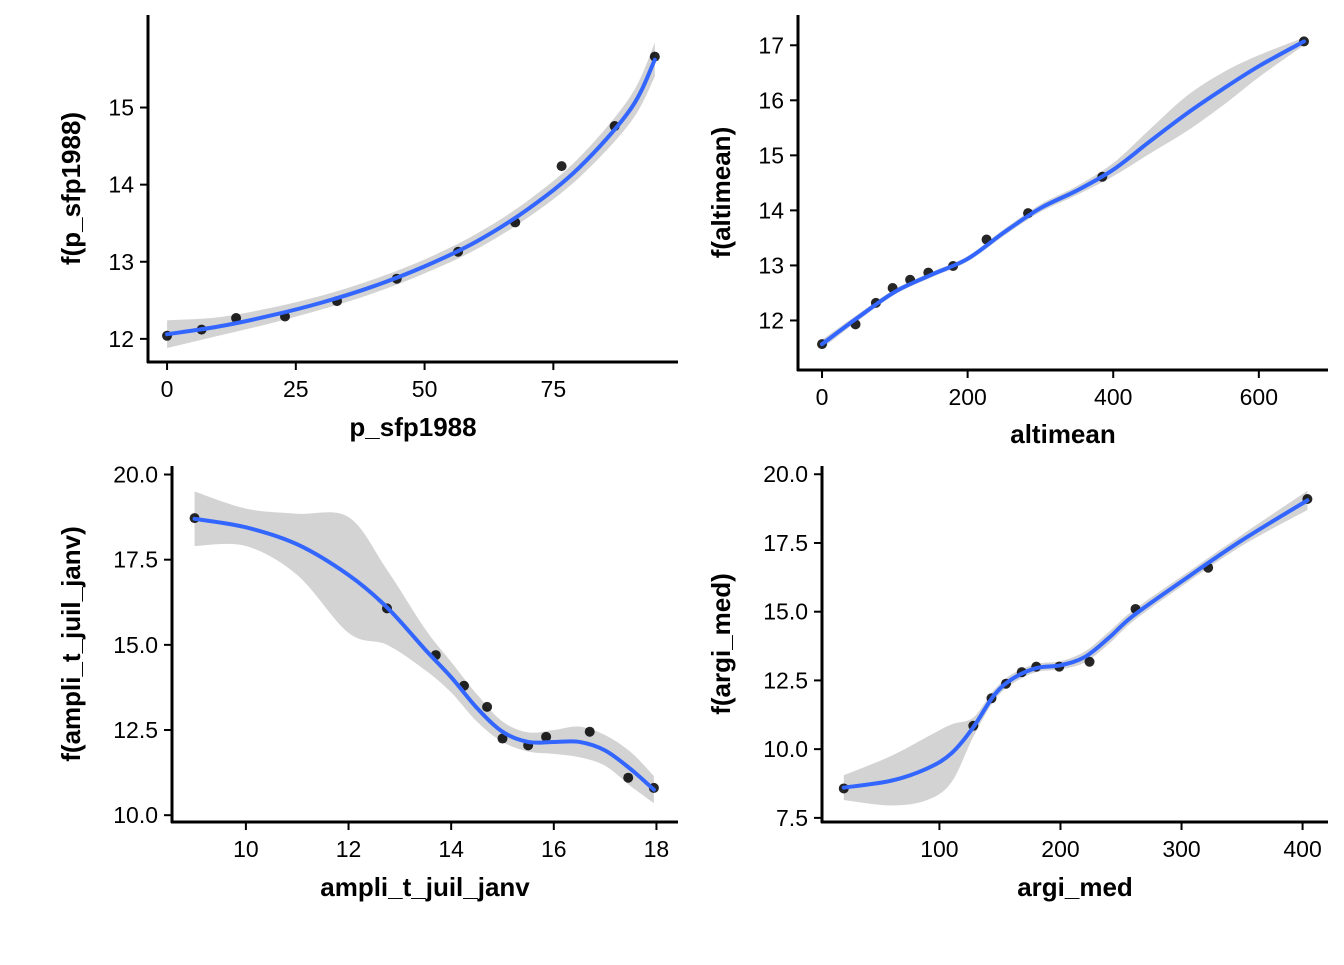  Describe the element at coordinates (246, 849) in the screenshot. I see `x-tick-label: 10` at that location.